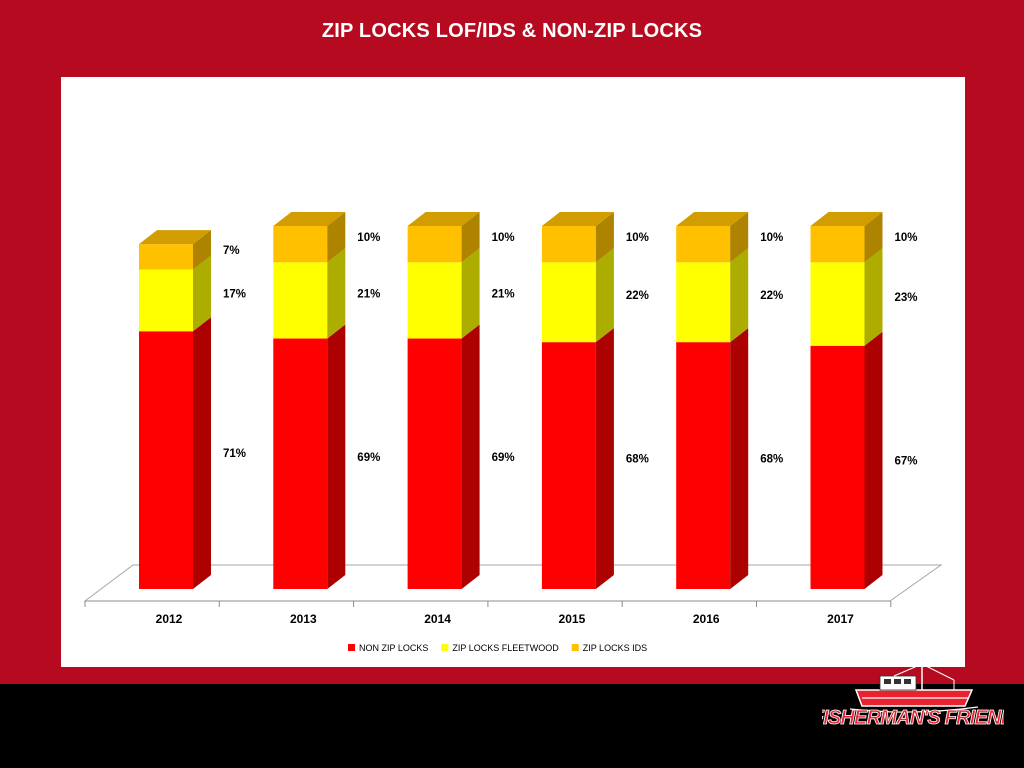  What do you see at coordinates (512, 31) in the screenshot?
I see `slide-title: ZIP LOCKS LOF/IDS & NON-ZIP LOCKS` at bounding box center [512, 31].